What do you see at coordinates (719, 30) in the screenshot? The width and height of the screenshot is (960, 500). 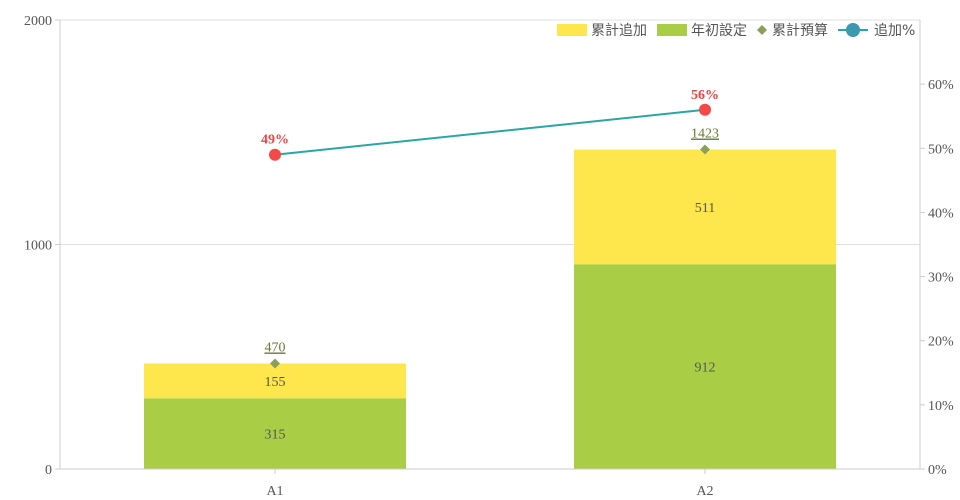 I see `legend-label-base: 年初設定` at bounding box center [719, 30].